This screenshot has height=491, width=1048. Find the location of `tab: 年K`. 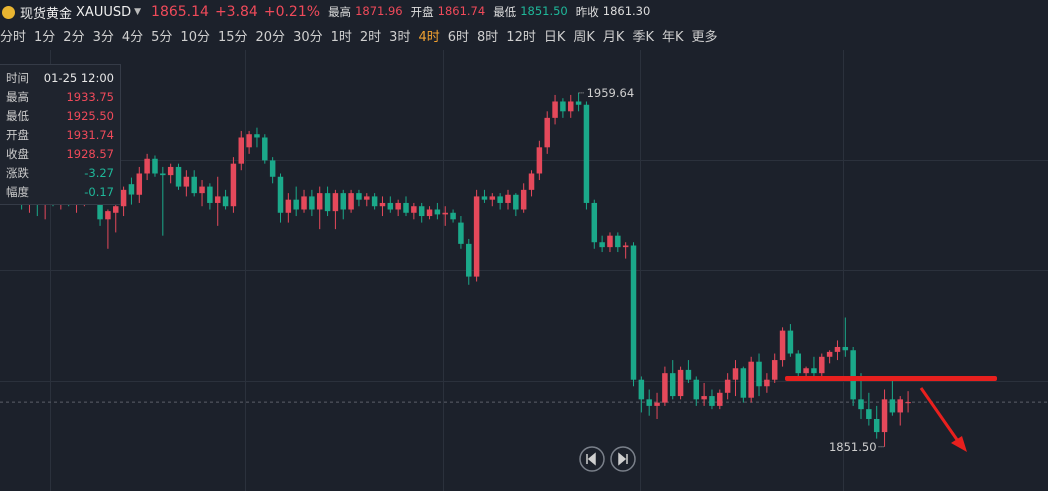

tab: 年K is located at coordinates (672, 37).